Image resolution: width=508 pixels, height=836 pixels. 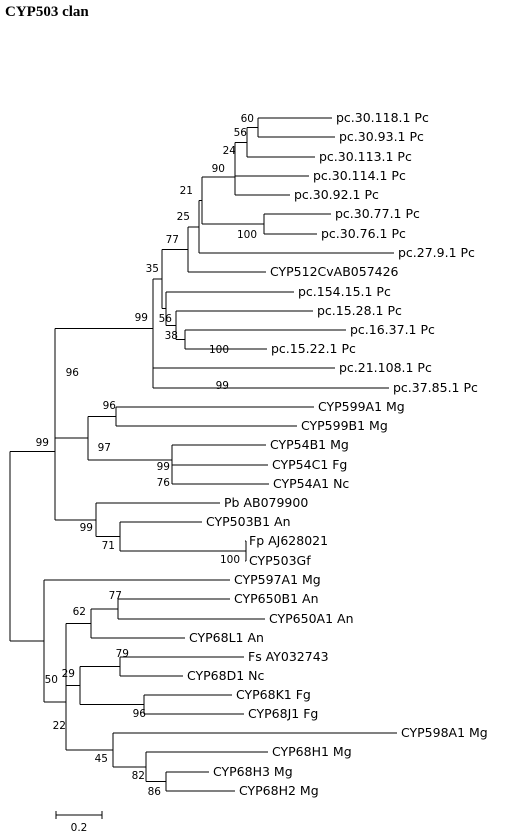 What do you see at coordinates (138, 776) in the screenshot?
I see `bootstrap-value: 82` at bounding box center [138, 776].